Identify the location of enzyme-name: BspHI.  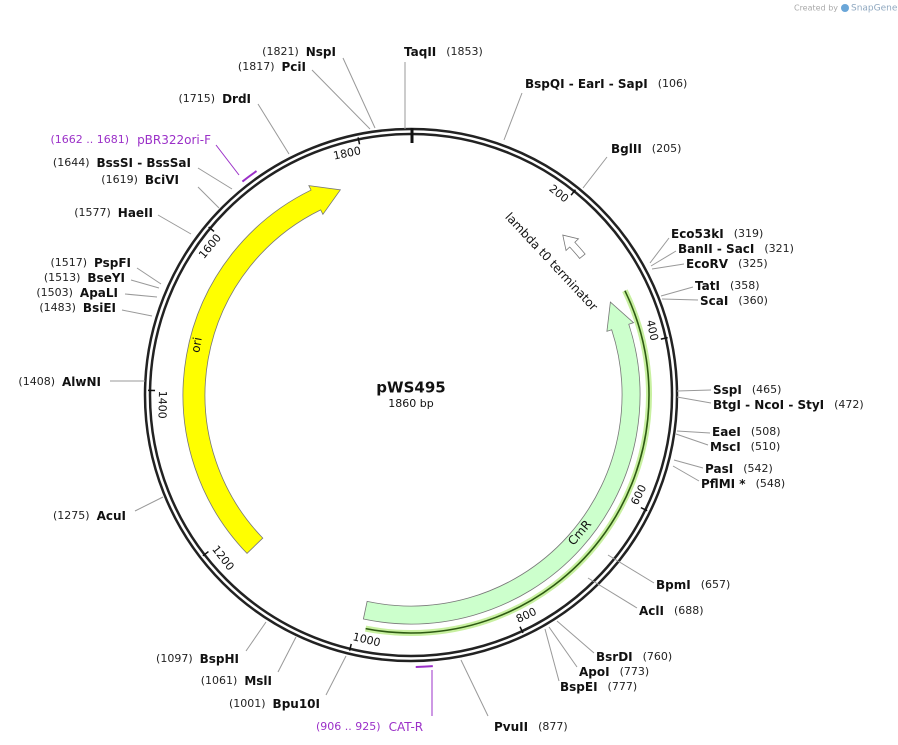
(219, 659).